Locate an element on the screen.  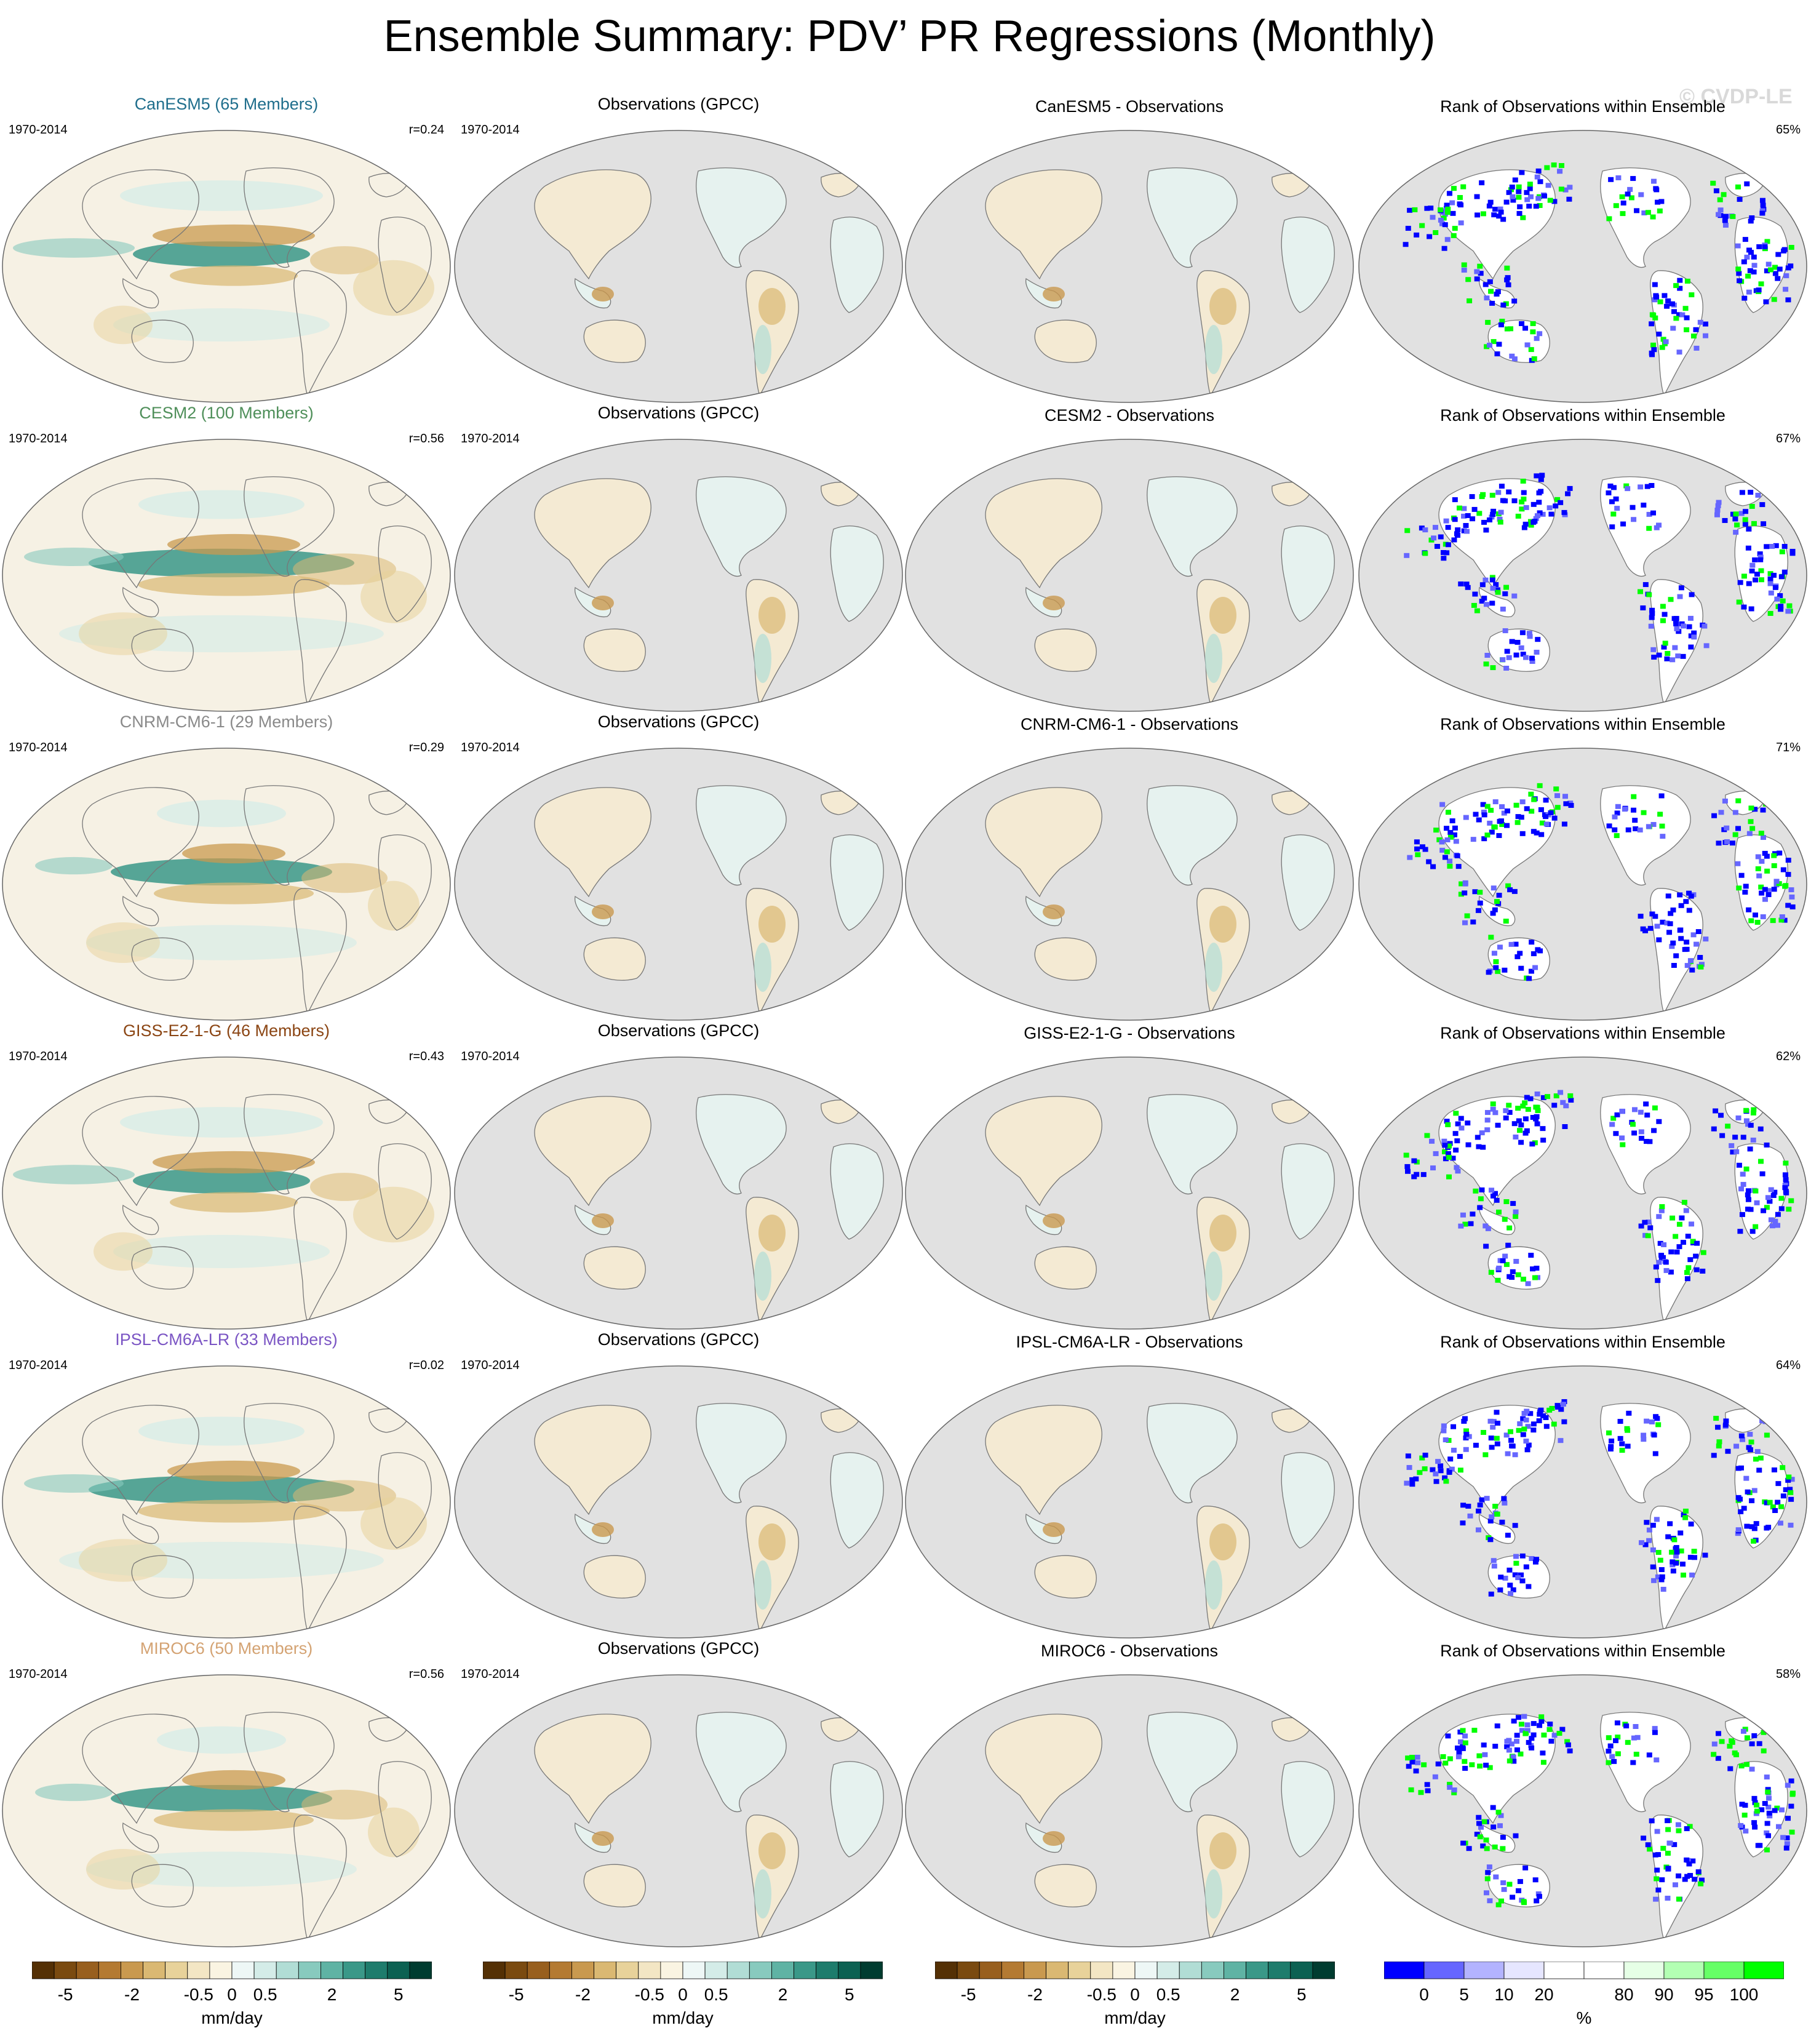
colorbar-tick-label: 0.5 is located at coordinates (265, 1994).